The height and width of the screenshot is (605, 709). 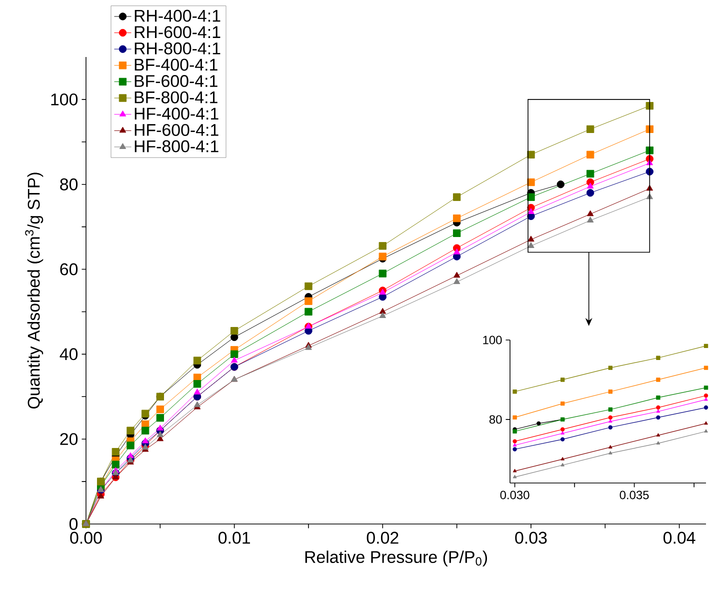 What do you see at coordinates (515, 495) in the screenshot?
I see `x-tick-label: 0.030` at bounding box center [515, 495].